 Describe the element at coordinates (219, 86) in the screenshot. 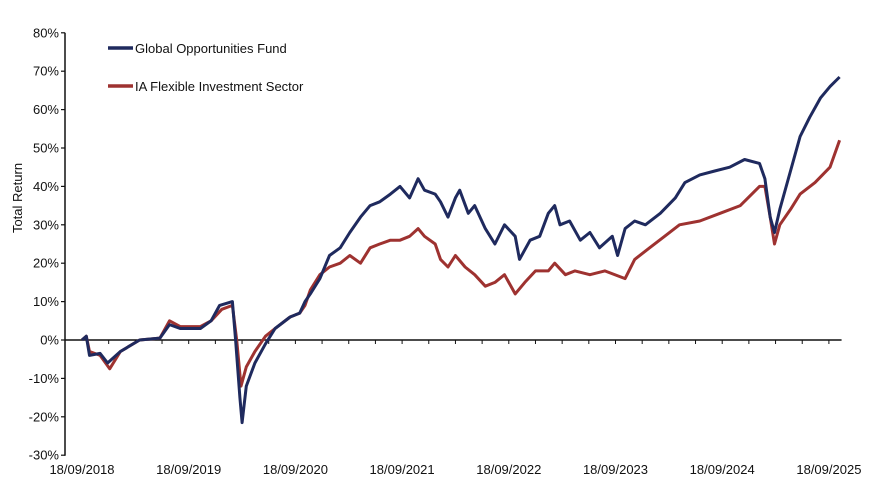

I see `legend-label-sector: IA Flexible Investment Sector` at that location.